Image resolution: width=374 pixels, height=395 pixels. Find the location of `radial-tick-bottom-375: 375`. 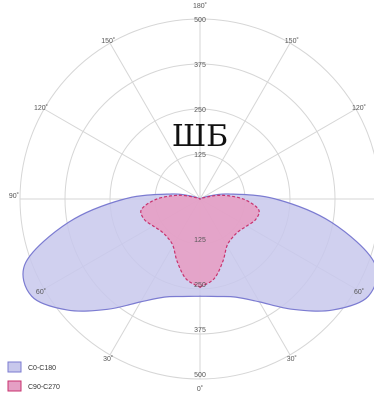

radial-tick-bottom-375: 375 is located at coordinates (200, 330).